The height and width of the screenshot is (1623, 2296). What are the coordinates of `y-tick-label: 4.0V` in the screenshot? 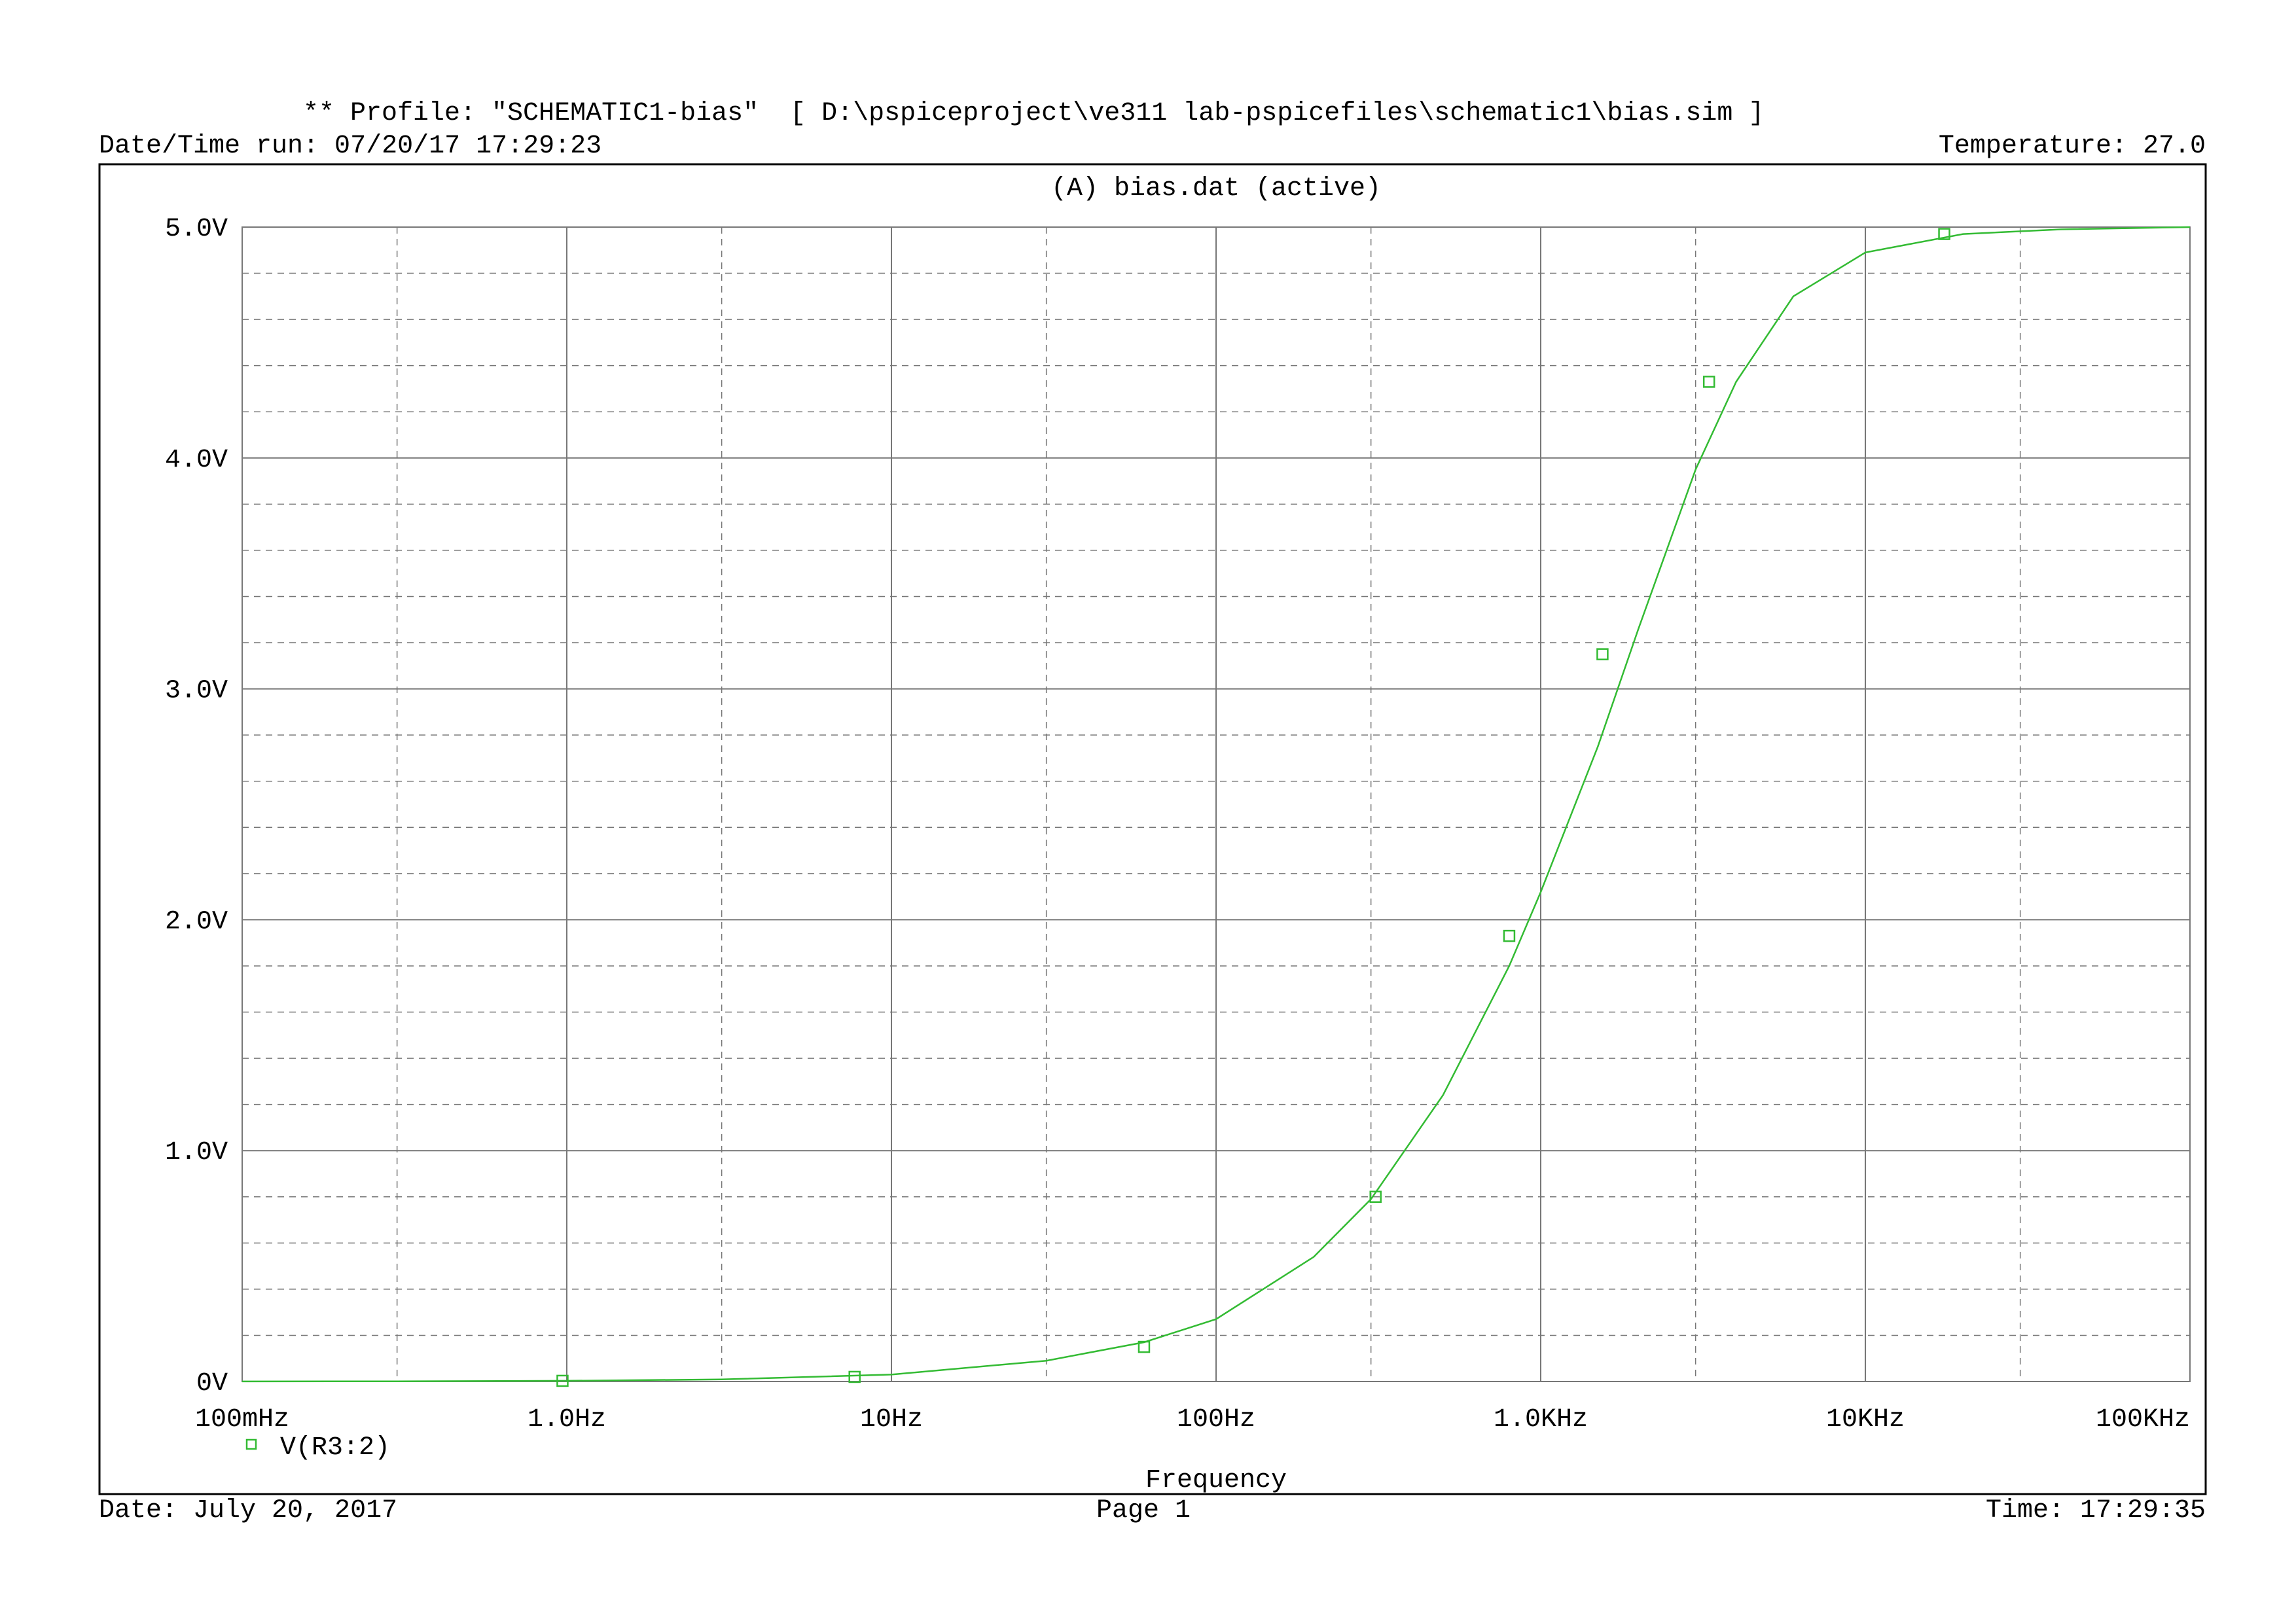 It's located at (196, 461).